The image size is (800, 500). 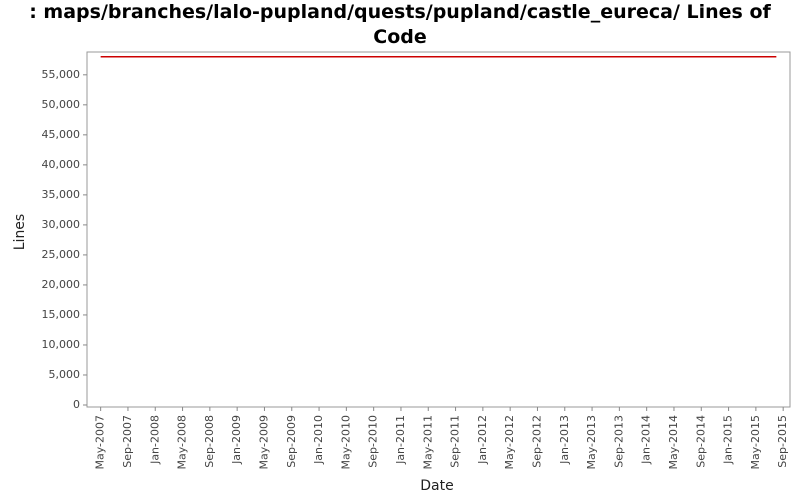 What do you see at coordinates (76, 404) in the screenshot?
I see `y-tick-label: 0` at bounding box center [76, 404].